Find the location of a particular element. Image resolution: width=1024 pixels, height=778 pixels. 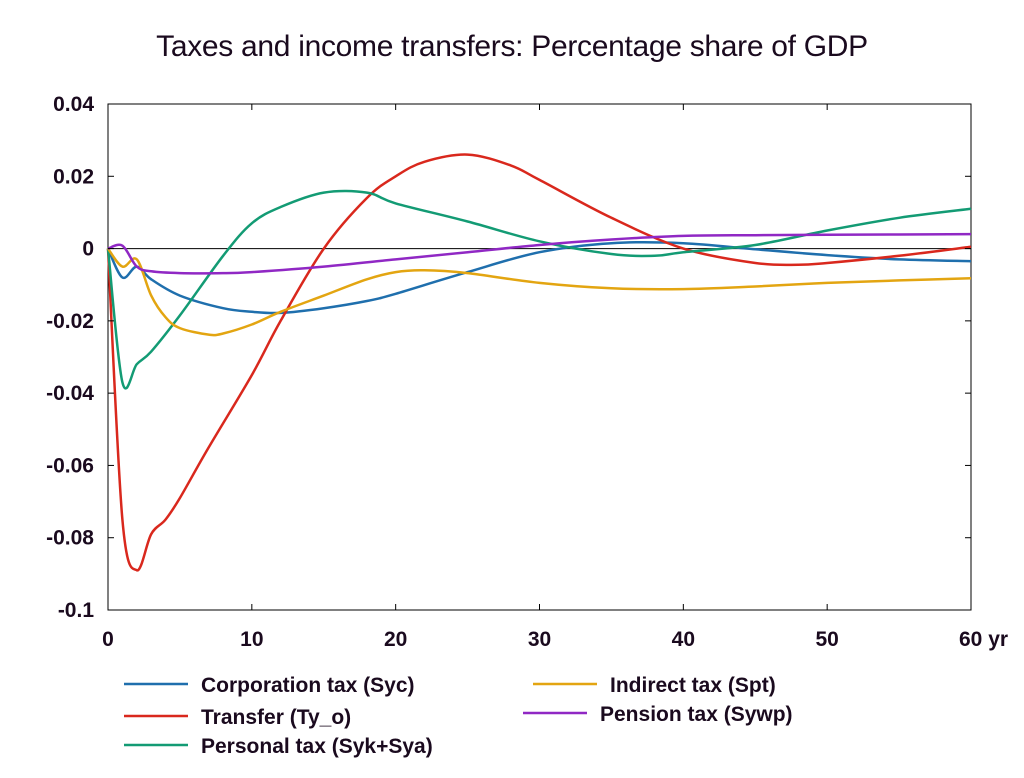

y-tick-label: -0.06 is located at coordinates (70, 465).